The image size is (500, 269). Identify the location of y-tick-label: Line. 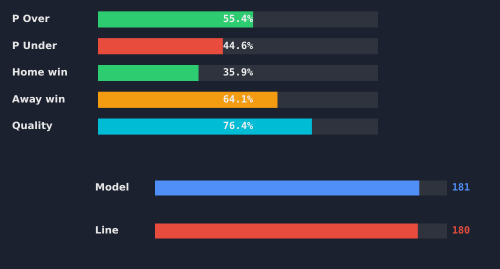
(107, 231).